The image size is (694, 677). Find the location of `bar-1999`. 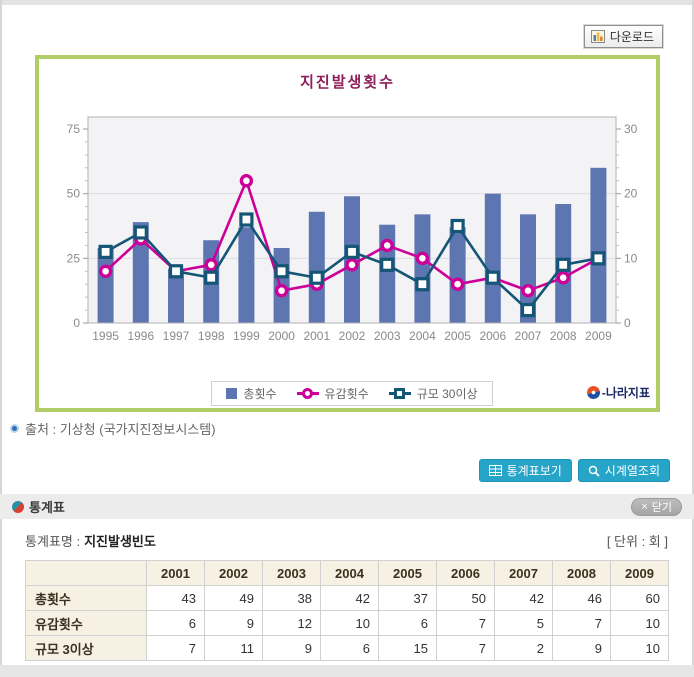

bar-1999 is located at coordinates (246, 275).